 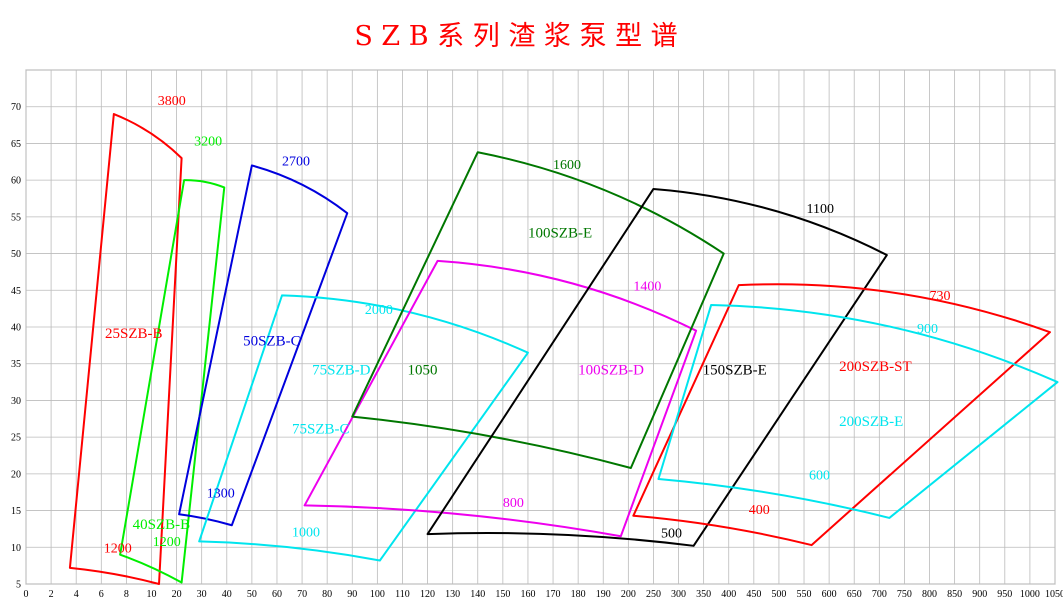 I want to click on y-tick-label: 10, so click(x=16, y=548).